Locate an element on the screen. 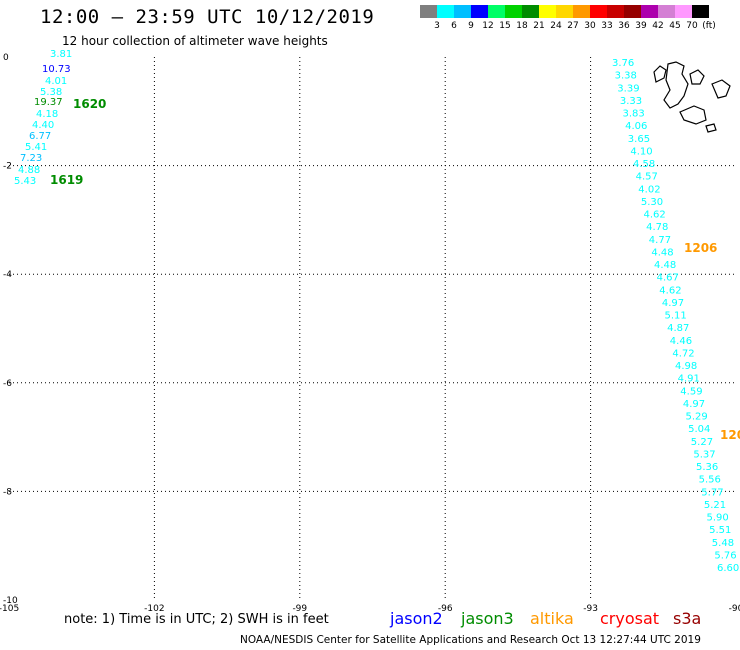  colorbar-tick-label: 18 is located at coordinates (522, 26).